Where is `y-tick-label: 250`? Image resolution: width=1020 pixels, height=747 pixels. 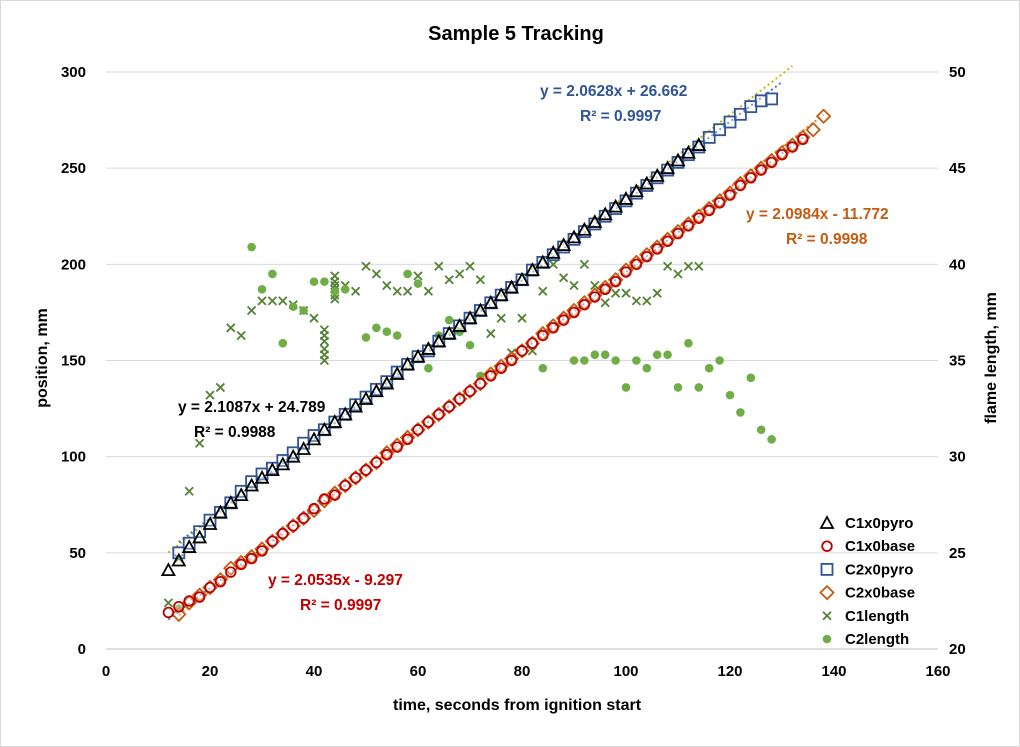 y-tick-label: 250 is located at coordinates (73, 168).